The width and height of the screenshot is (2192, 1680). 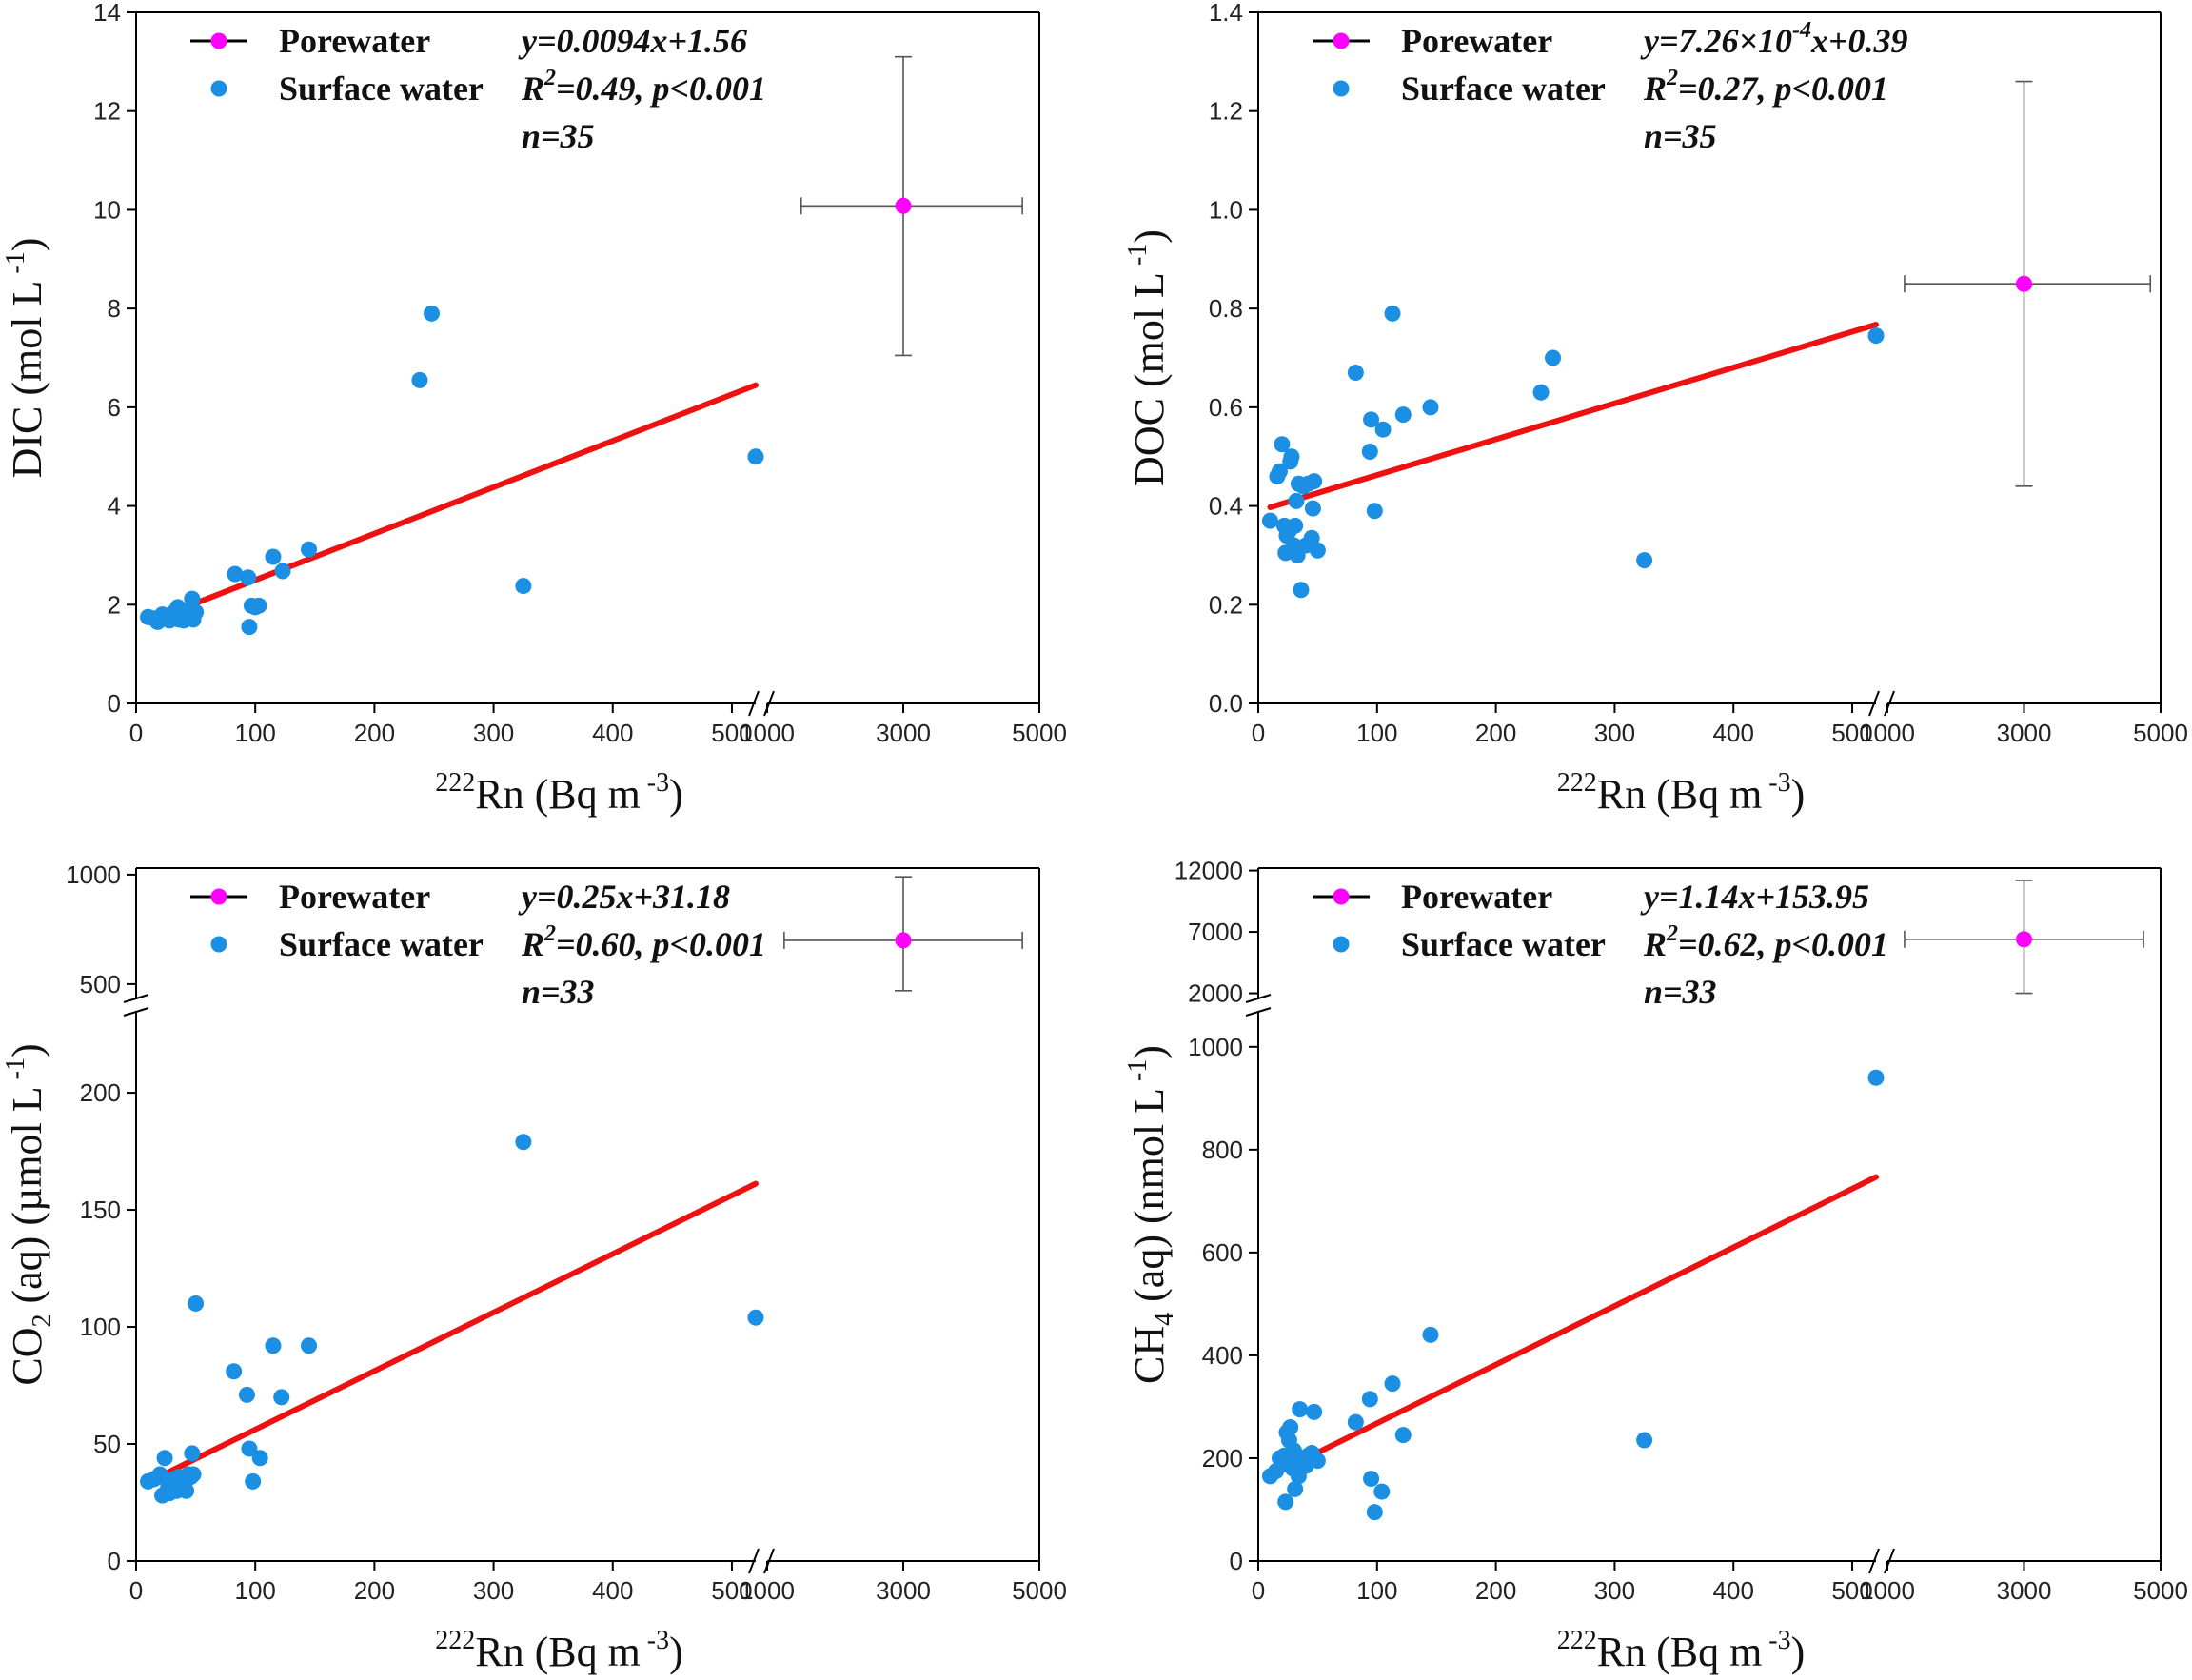 What do you see at coordinates (42, 1321) in the screenshot?
I see `y-label-sub: 2` at bounding box center [42, 1321].